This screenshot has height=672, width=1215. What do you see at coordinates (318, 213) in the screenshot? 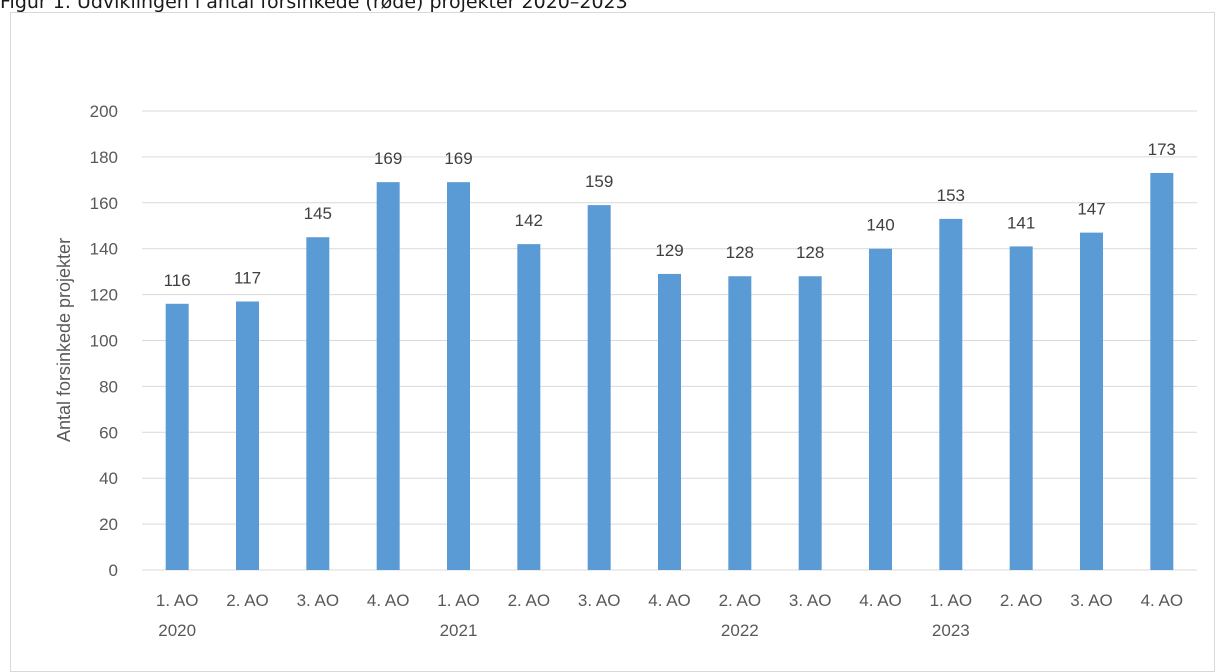
I see `data-label: 145` at bounding box center [318, 213].